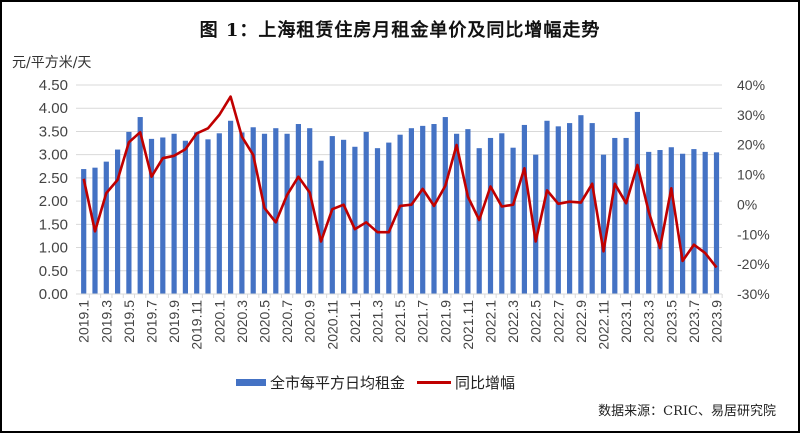 The image size is (800, 433). I want to click on x-axis-tick: 2020.11, so click(332, 325).